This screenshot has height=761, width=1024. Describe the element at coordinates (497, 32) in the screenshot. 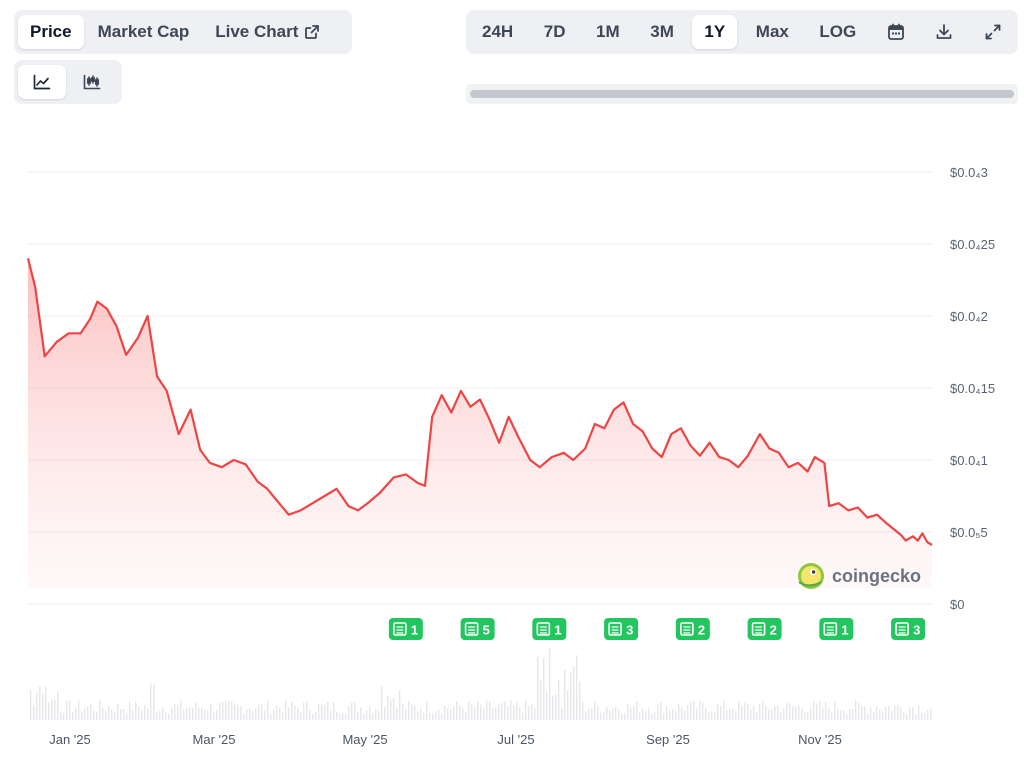

I see `range-24h-button: 24H` at that location.